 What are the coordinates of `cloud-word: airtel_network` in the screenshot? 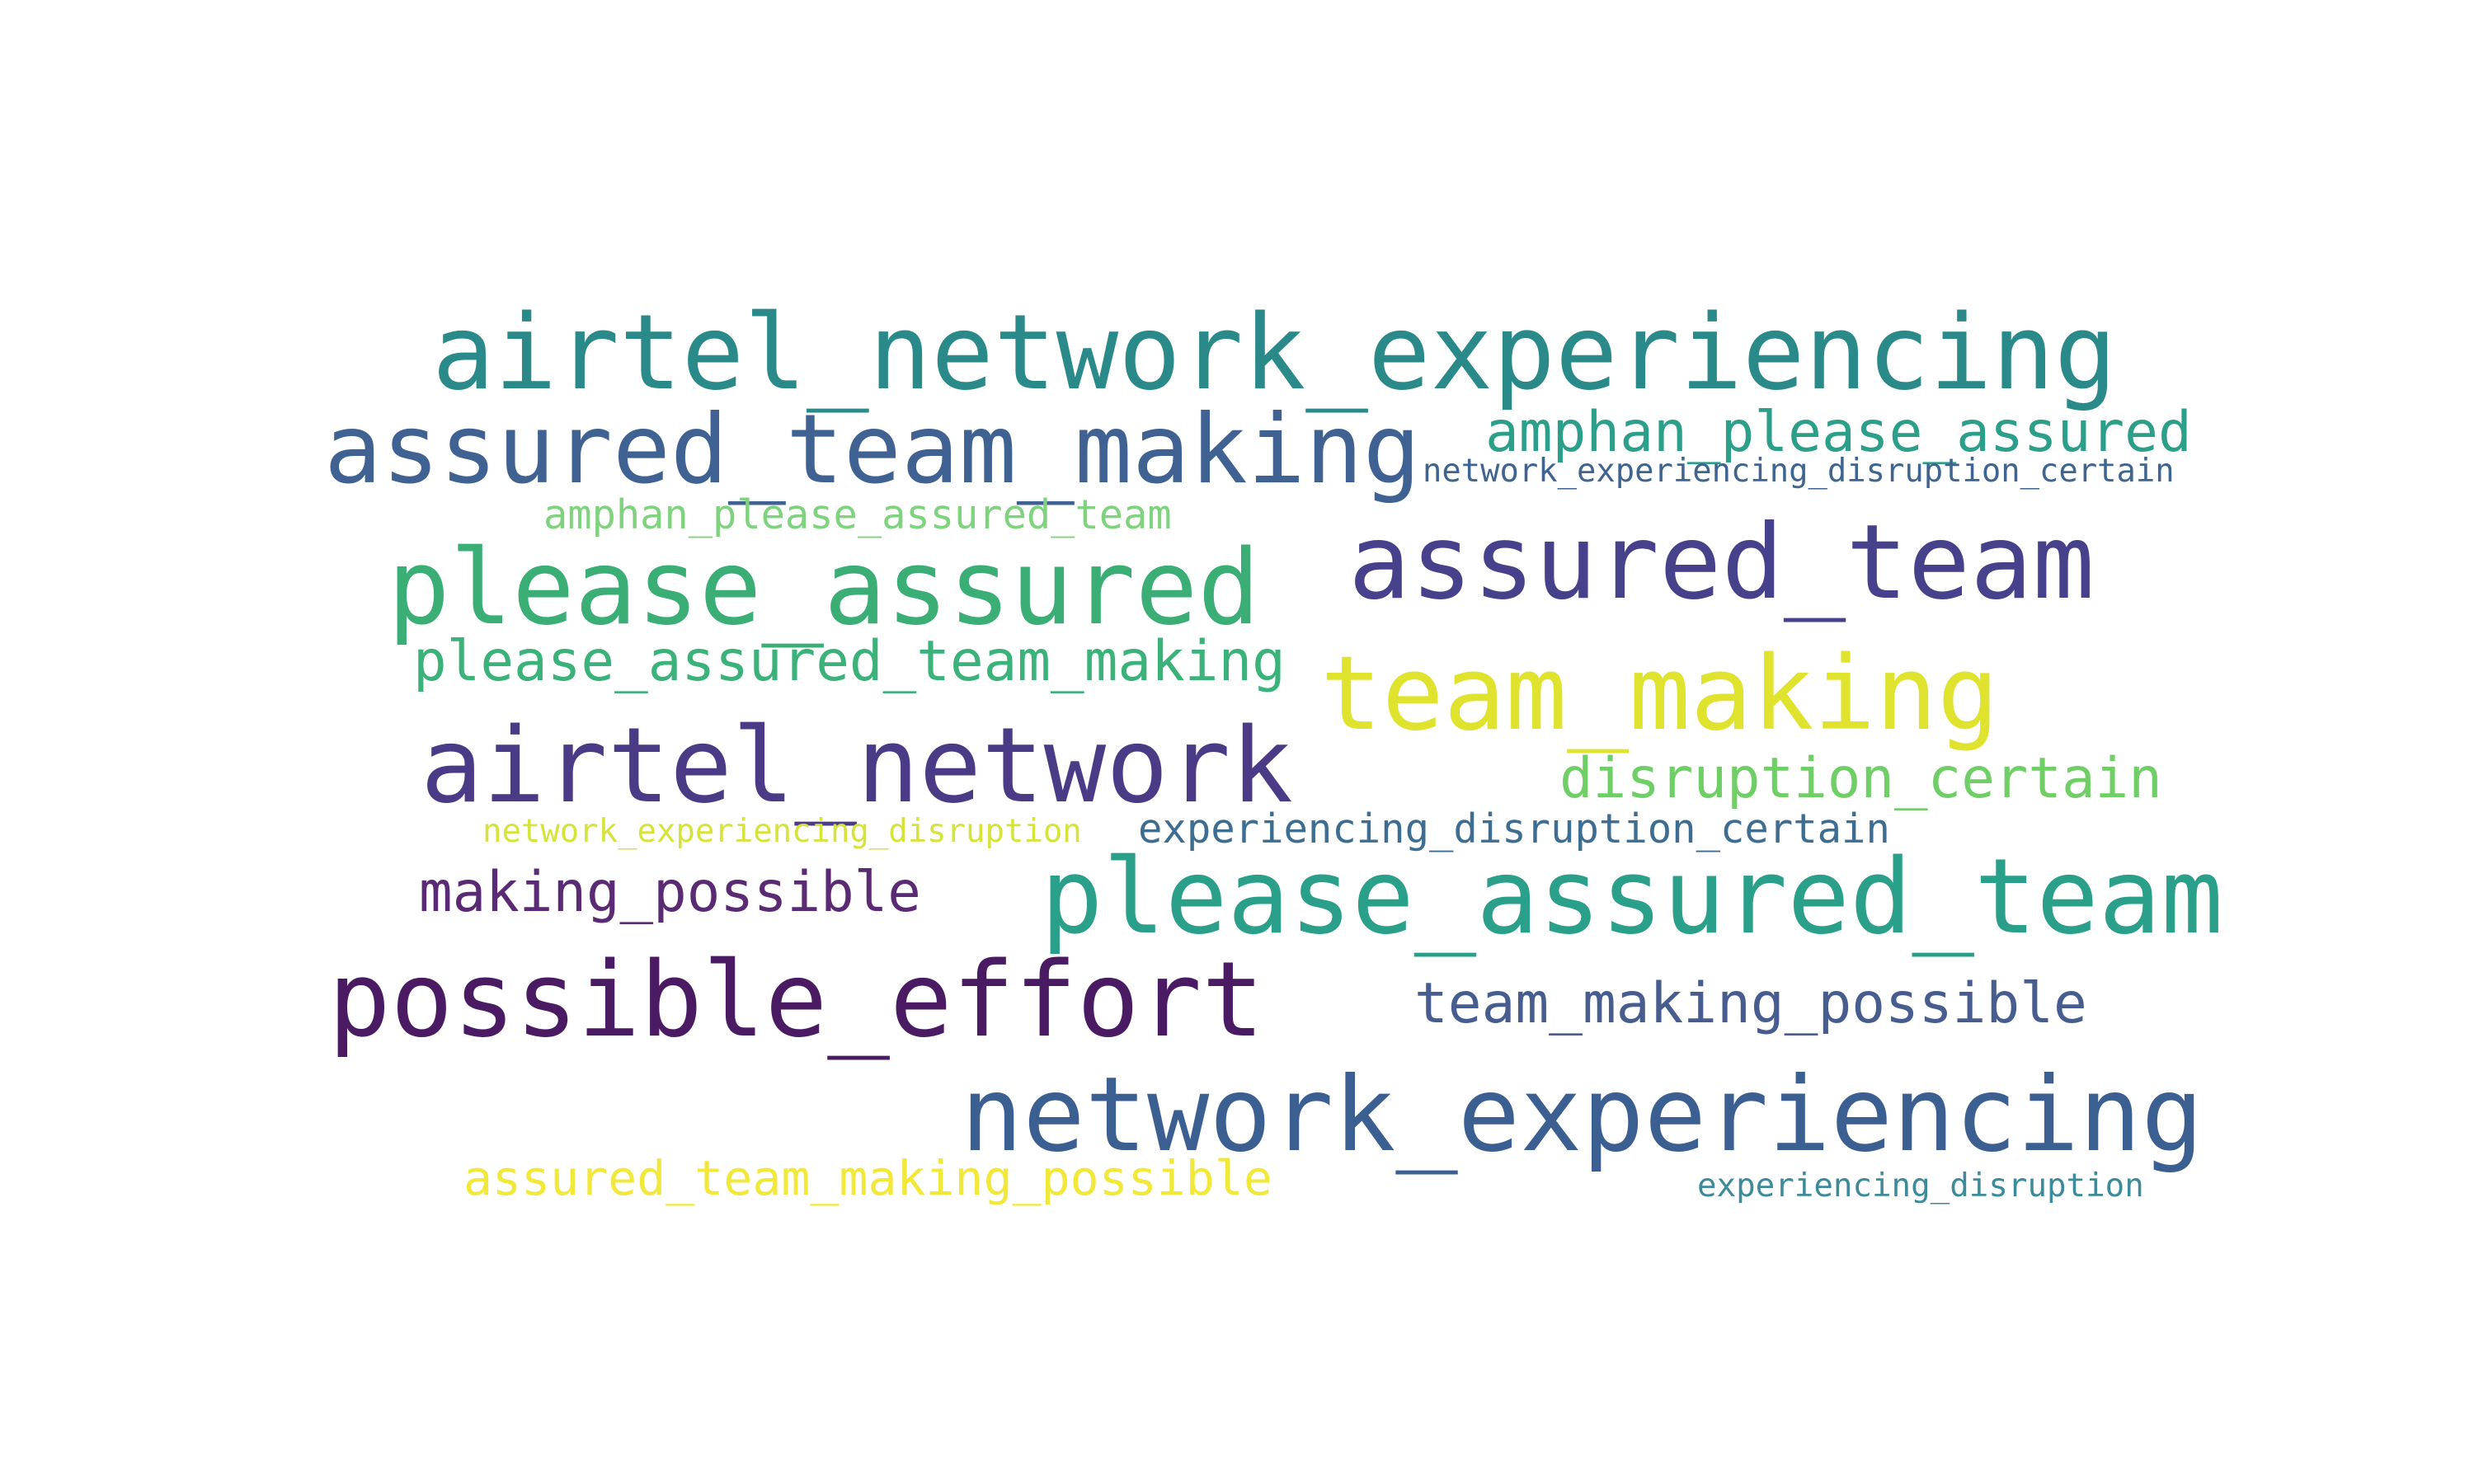 It's located at (857, 765).